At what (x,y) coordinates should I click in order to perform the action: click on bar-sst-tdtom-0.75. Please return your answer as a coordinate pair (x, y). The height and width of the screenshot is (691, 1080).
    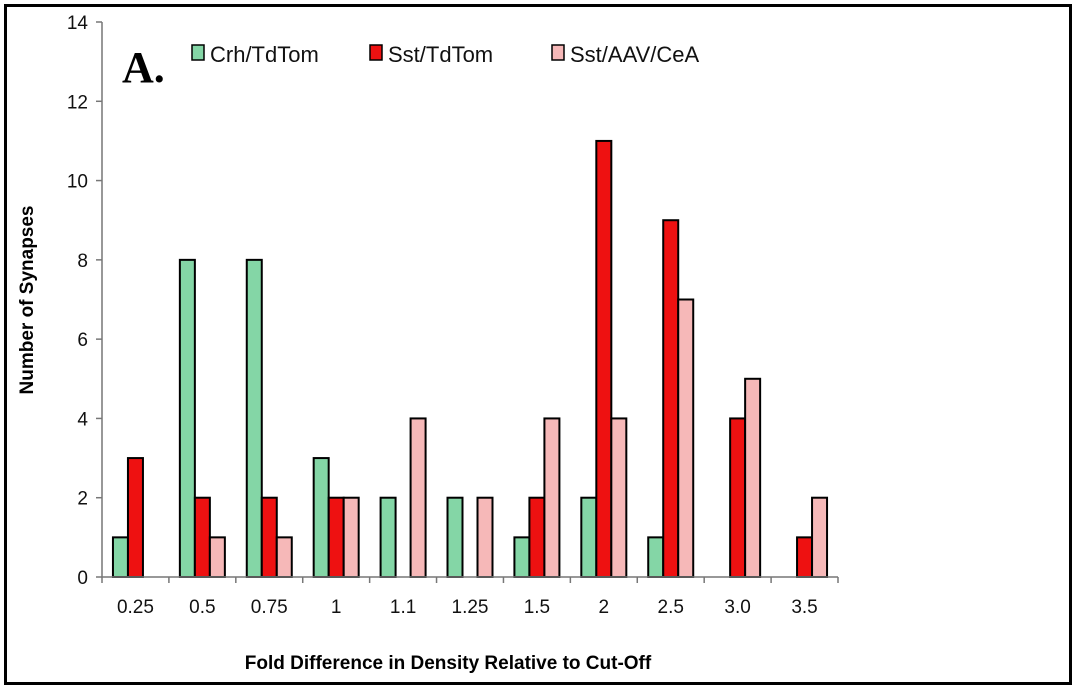
    Looking at the image, I should click on (269, 537).